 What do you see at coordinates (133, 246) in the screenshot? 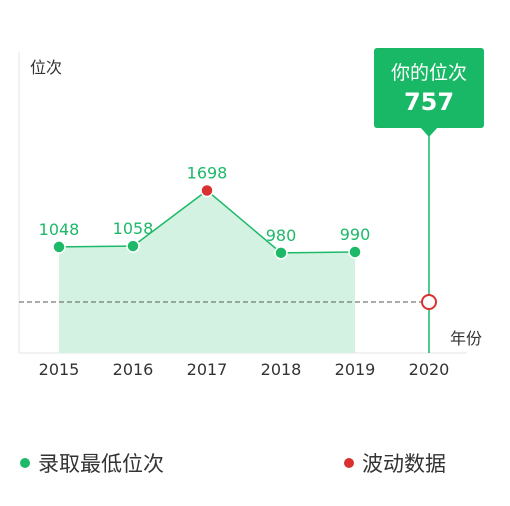
I see `data-point-2016` at bounding box center [133, 246].